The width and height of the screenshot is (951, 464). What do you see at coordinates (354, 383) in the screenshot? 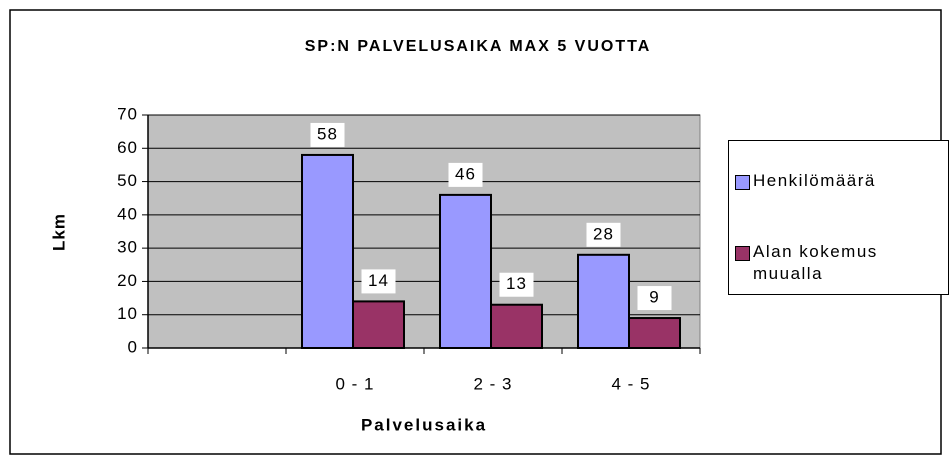
I see `x-tick-label: 0 - 1` at bounding box center [354, 383].